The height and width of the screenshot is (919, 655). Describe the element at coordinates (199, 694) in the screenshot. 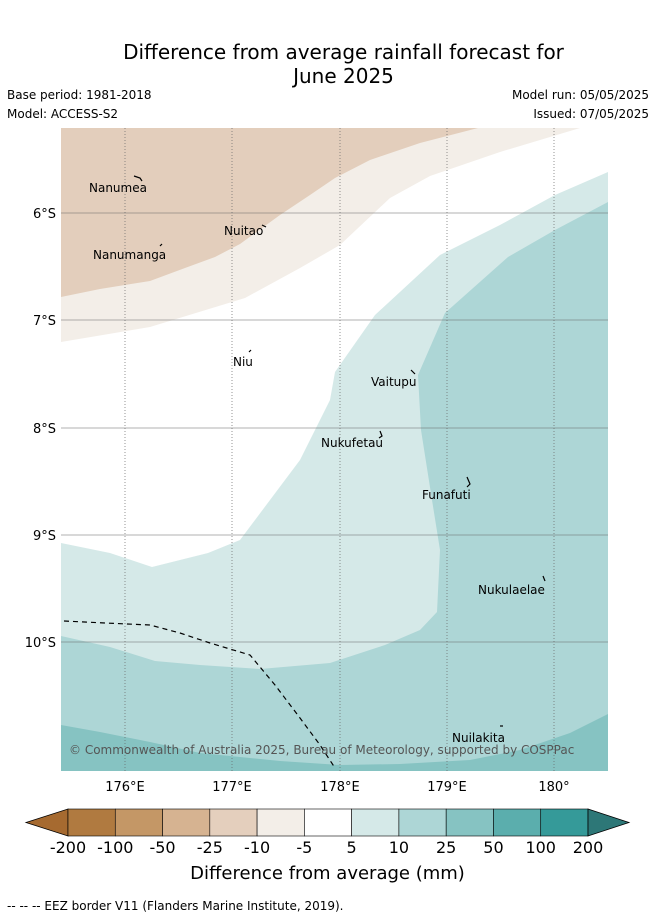

I see `eez-border` at that location.